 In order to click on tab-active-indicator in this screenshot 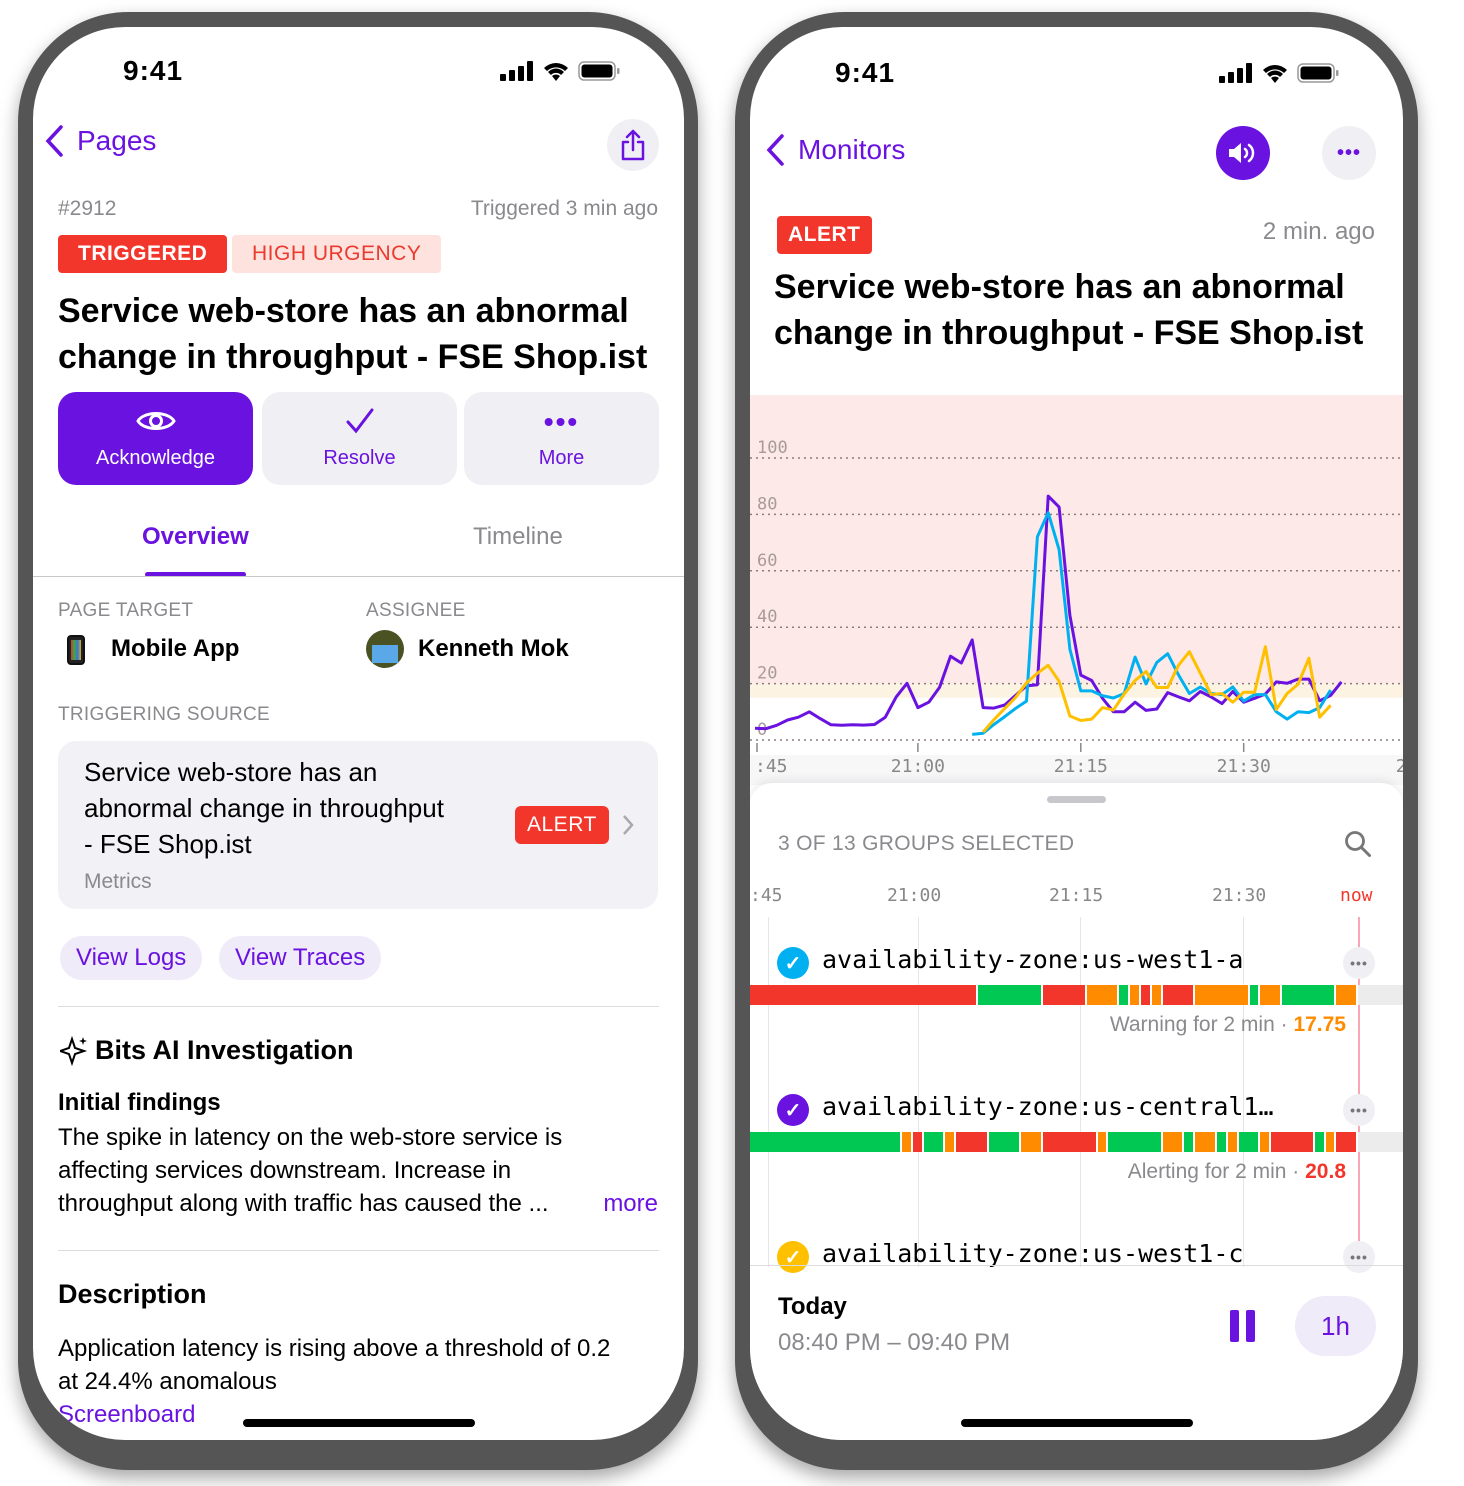, I will do `click(195, 574)`.